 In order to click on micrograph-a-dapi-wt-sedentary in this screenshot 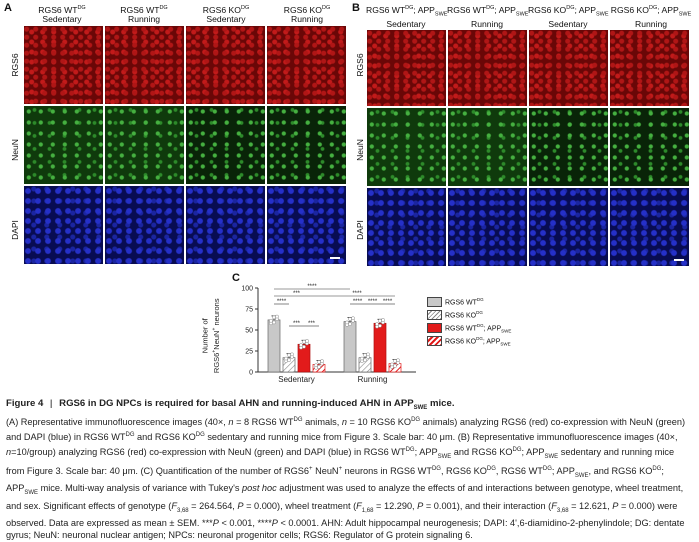, I will do `click(63, 225)`.